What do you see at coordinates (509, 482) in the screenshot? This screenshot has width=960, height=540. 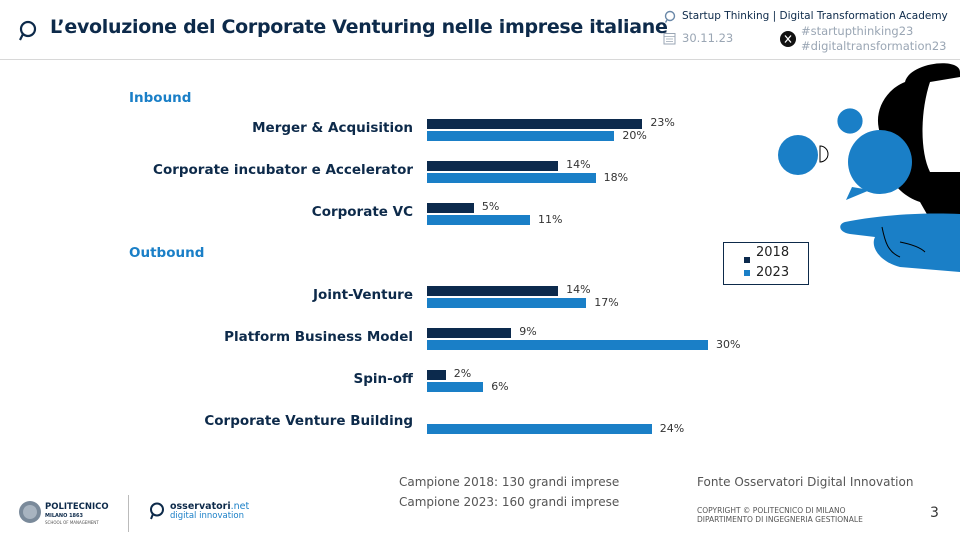 I see `sample-2018: Campione 2018: 130 grandi imprese` at bounding box center [509, 482].